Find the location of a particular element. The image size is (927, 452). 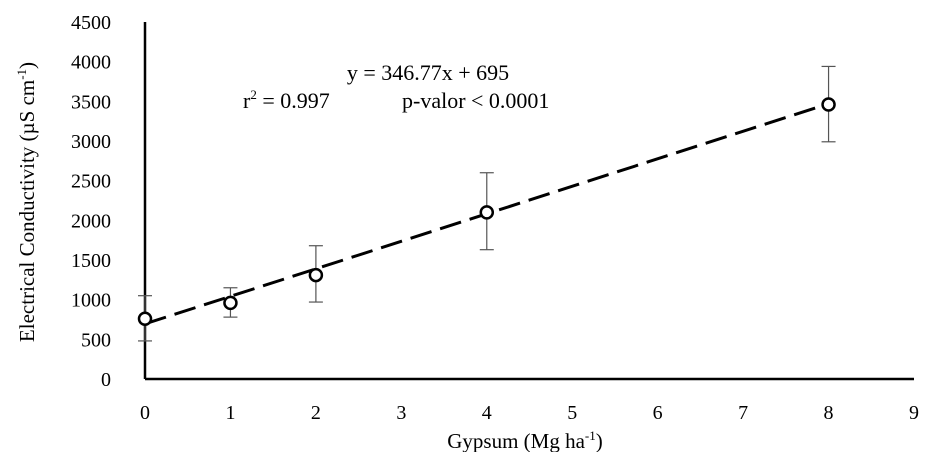

y-tick-label: 2000 is located at coordinates (91, 221).